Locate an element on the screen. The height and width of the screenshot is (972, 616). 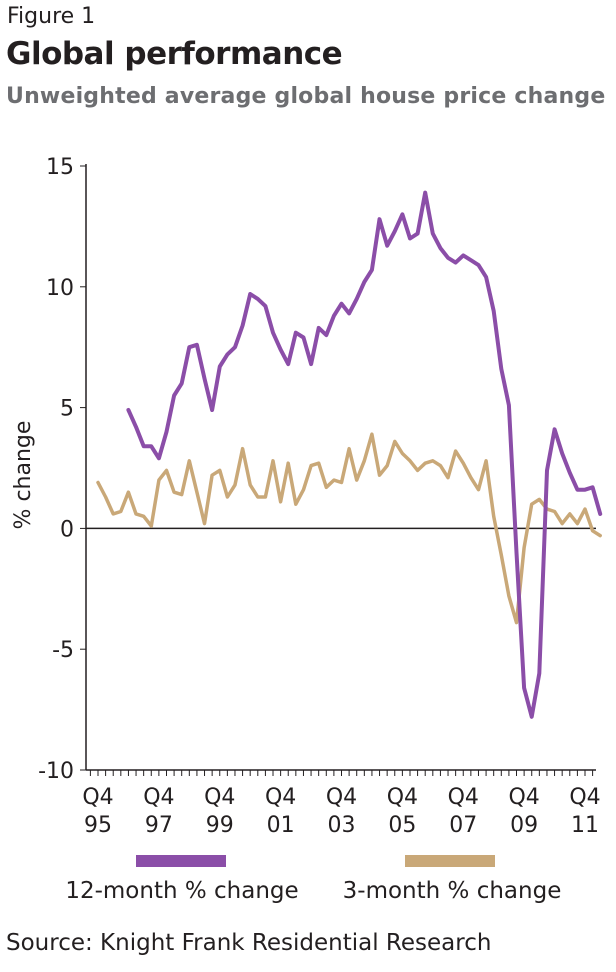
y-tick-label: 0 is located at coordinates (67, 529).